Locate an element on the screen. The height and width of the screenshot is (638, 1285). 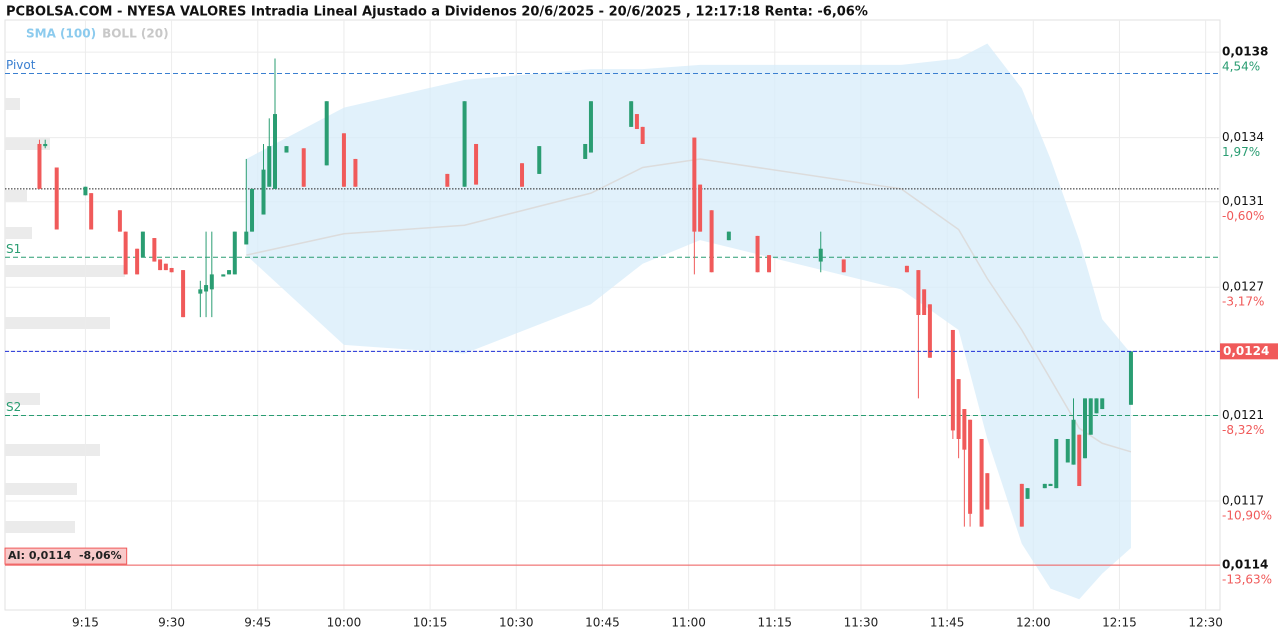
alert-background is located at coordinates (66, 556).